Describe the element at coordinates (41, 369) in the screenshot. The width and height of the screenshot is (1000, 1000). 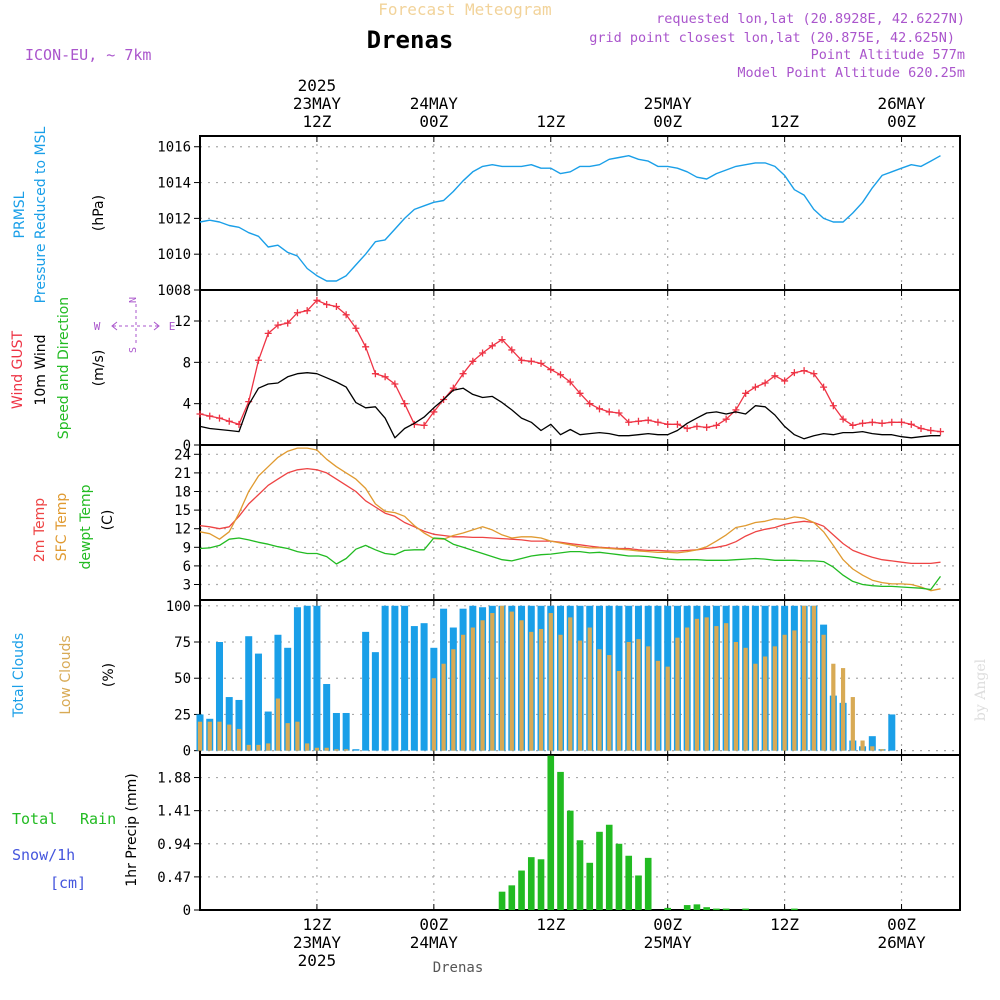
I see `wind-label: 10m Wind` at that location.